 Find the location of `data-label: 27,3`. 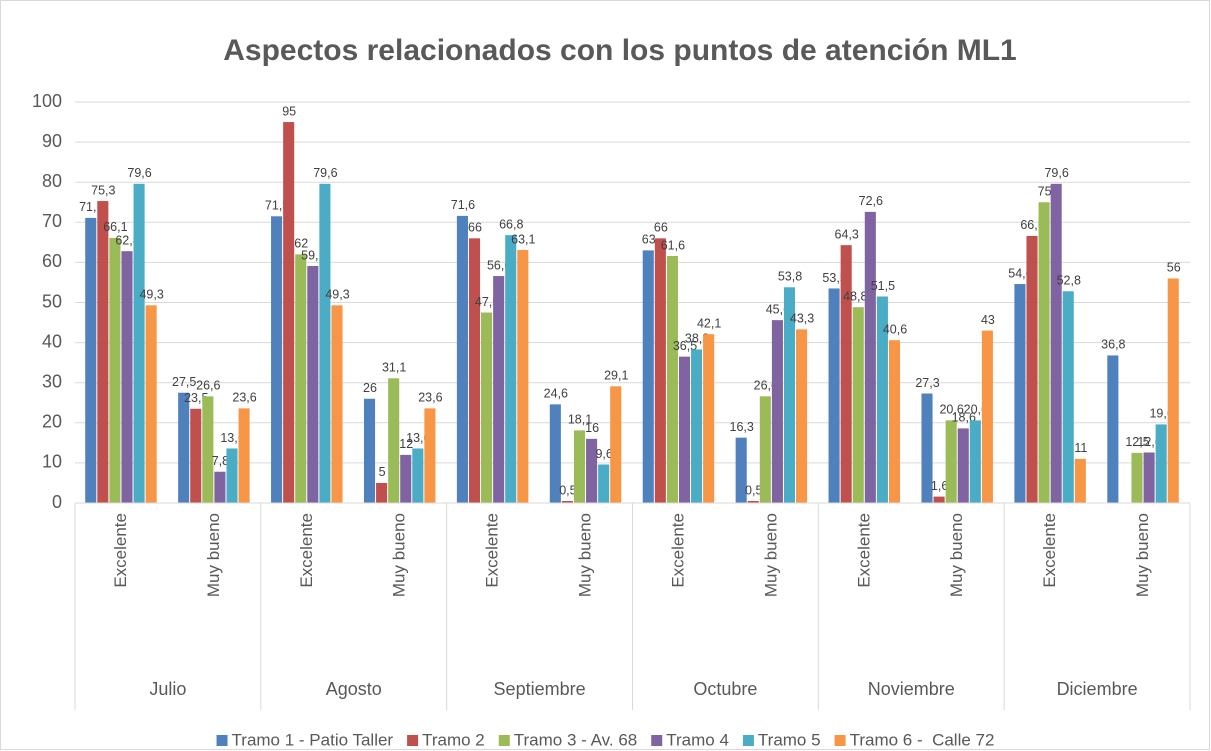

data-label: 27,3 is located at coordinates (927, 383).